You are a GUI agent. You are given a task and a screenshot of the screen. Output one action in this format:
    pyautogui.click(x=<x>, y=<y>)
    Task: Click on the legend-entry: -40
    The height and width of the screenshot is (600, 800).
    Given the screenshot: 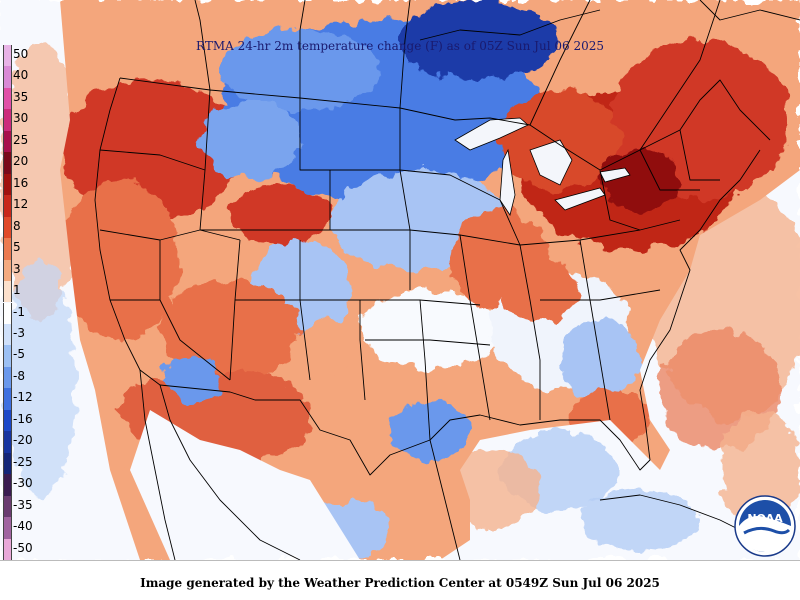 What is the action you would take?
    pyautogui.click(x=24, y=528)
    